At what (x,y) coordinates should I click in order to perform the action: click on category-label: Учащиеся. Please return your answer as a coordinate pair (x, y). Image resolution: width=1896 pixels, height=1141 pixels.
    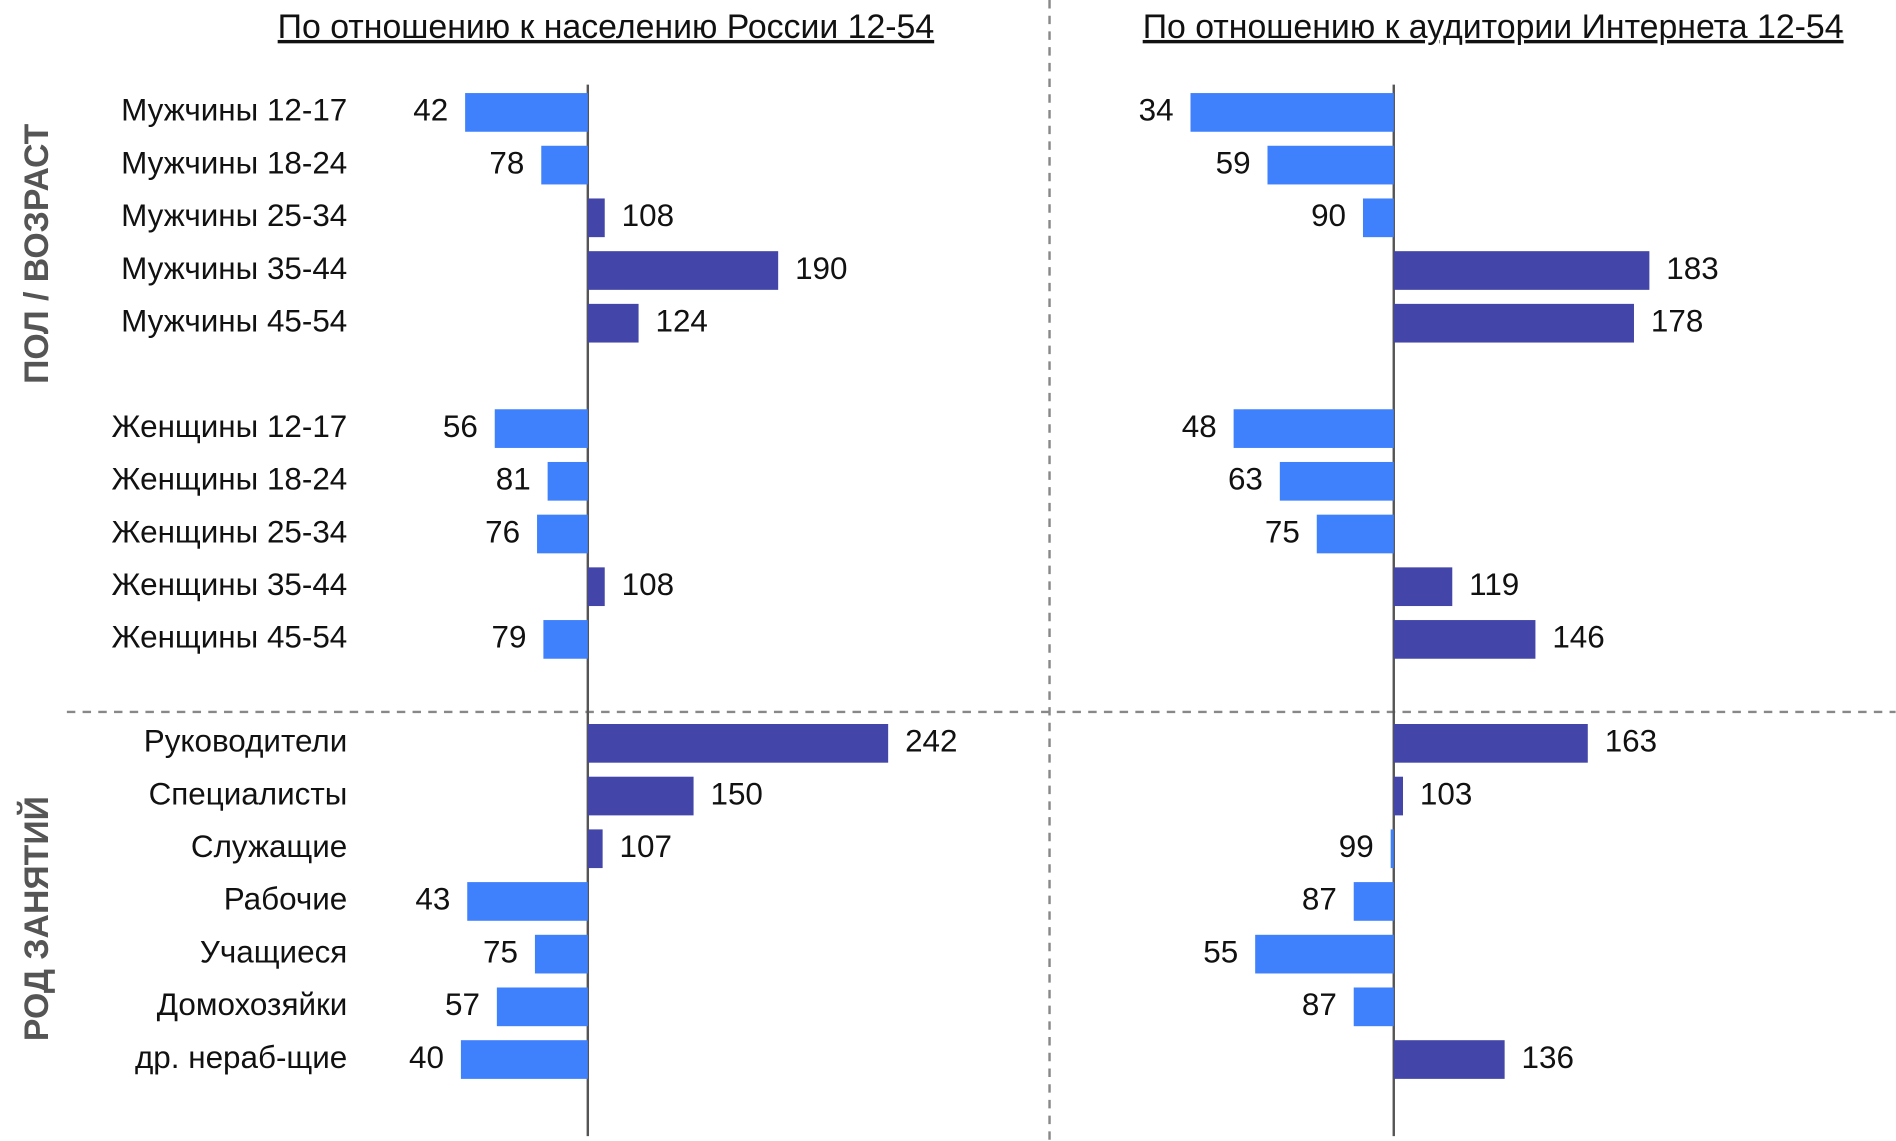
    Looking at the image, I should click on (273, 951).